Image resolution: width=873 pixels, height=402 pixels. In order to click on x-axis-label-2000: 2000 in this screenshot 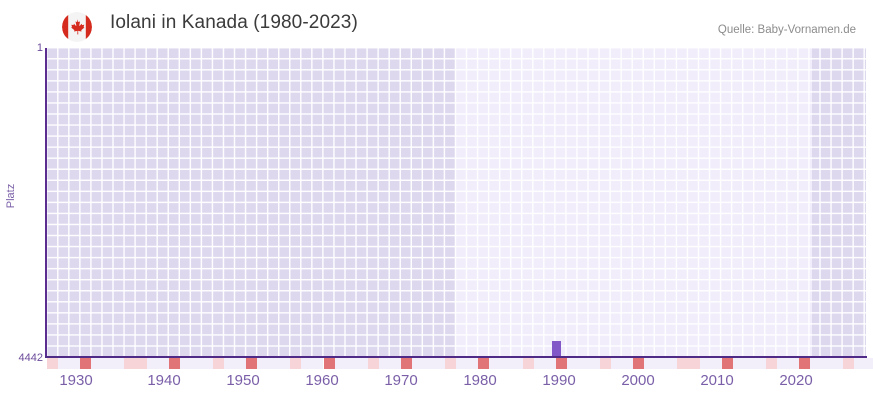, I will do `click(638, 380)`.